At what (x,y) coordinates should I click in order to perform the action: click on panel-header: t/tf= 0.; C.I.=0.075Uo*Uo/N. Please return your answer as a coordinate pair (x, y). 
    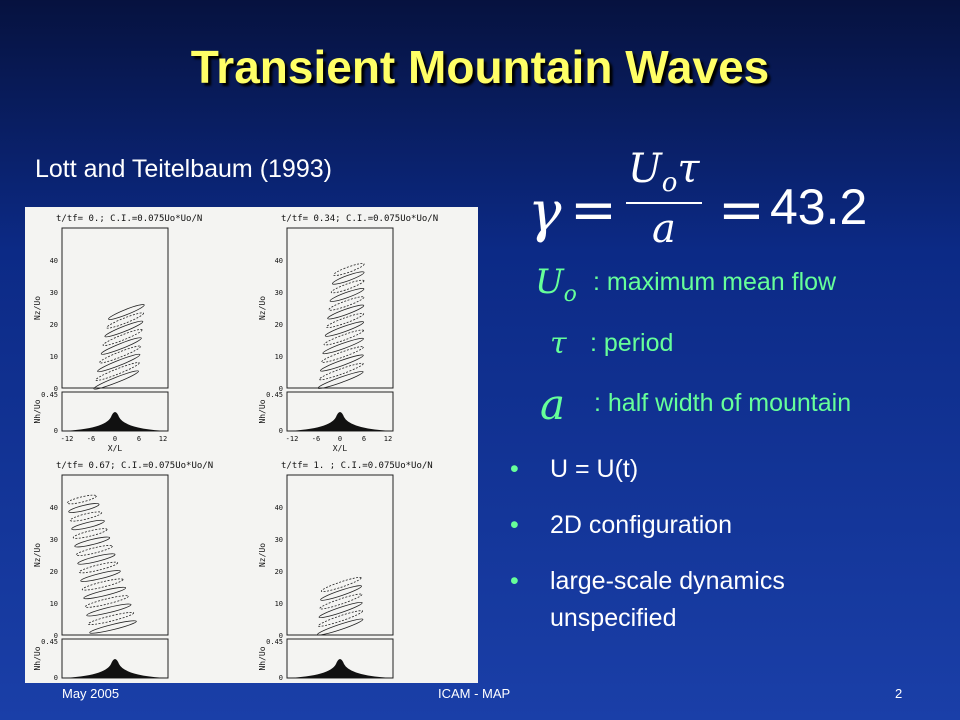
    Looking at the image, I should click on (129, 219).